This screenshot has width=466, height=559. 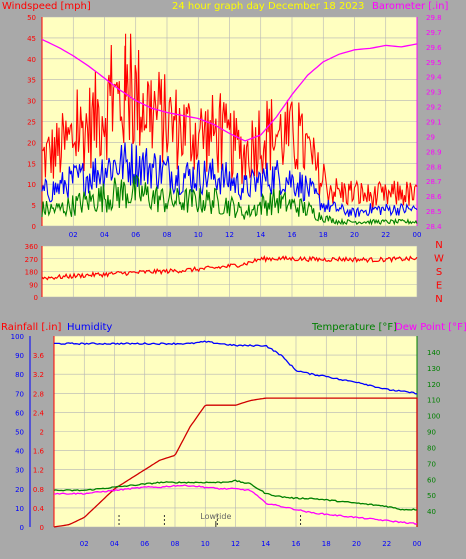 I want to click on temperature-tick-label: 140, so click(x=433, y=353).